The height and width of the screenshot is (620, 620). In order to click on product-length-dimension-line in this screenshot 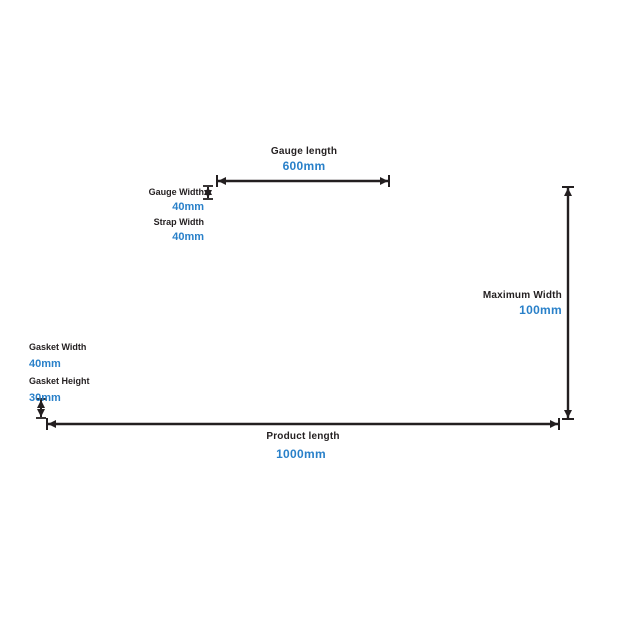, I will do `click(303, 424)`.